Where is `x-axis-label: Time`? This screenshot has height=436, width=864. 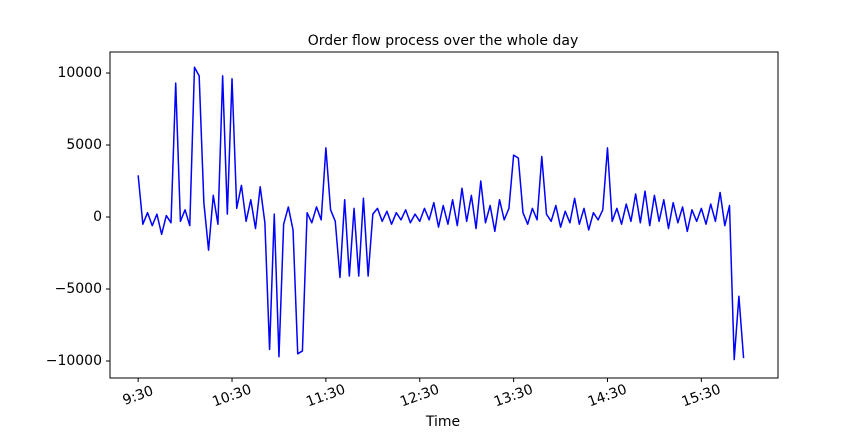 x-axis-label: Time is located at coordinates (442, 422).